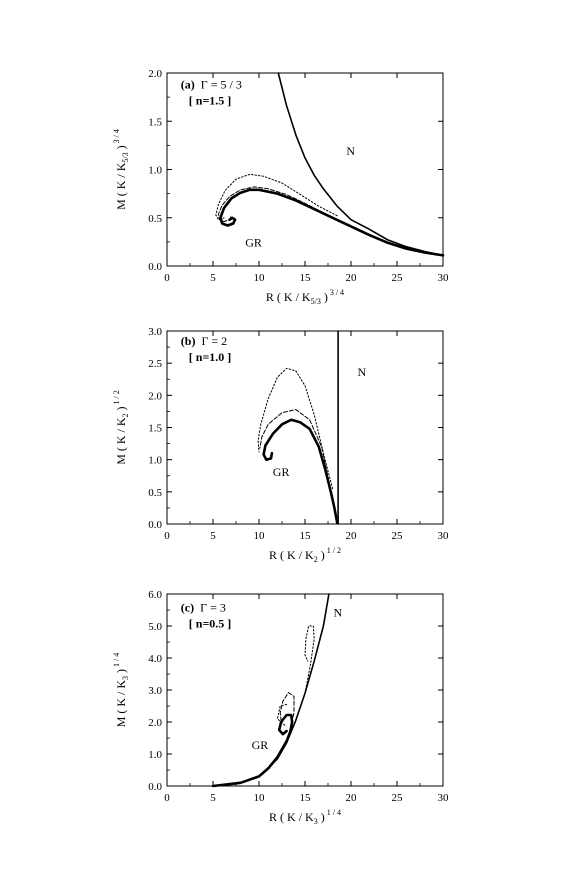  What do you see at coordinates (188, 84) in the screenshot?
I see `panel-letter: (a)` at bounding box center [188, 84].